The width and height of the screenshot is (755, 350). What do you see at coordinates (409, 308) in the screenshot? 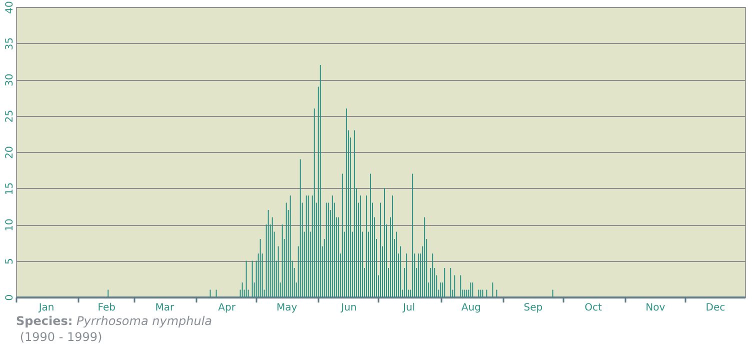
I see `x-tick-label: Jul` at bounding box center [409, 308].